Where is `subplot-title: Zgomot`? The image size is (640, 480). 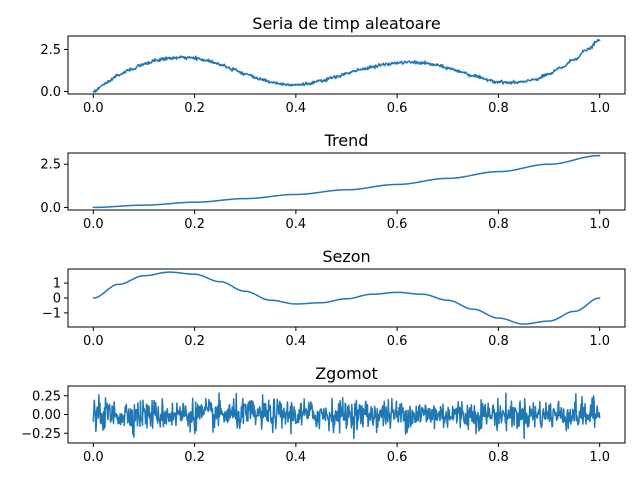
subplot-title: Zgomot is located at coordinates (346, 373).